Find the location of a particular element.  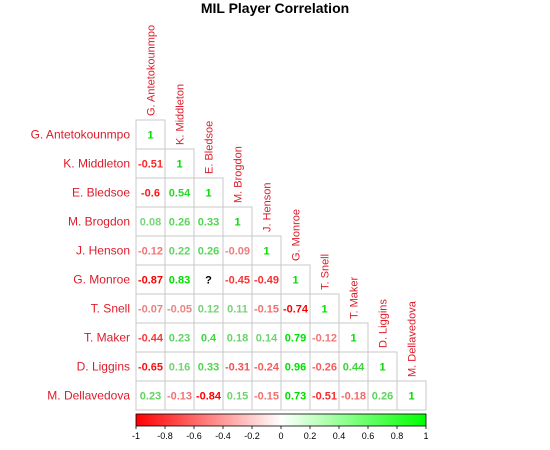

colorbar-tick-label: 0.6 is located at coordinates (368, 436).